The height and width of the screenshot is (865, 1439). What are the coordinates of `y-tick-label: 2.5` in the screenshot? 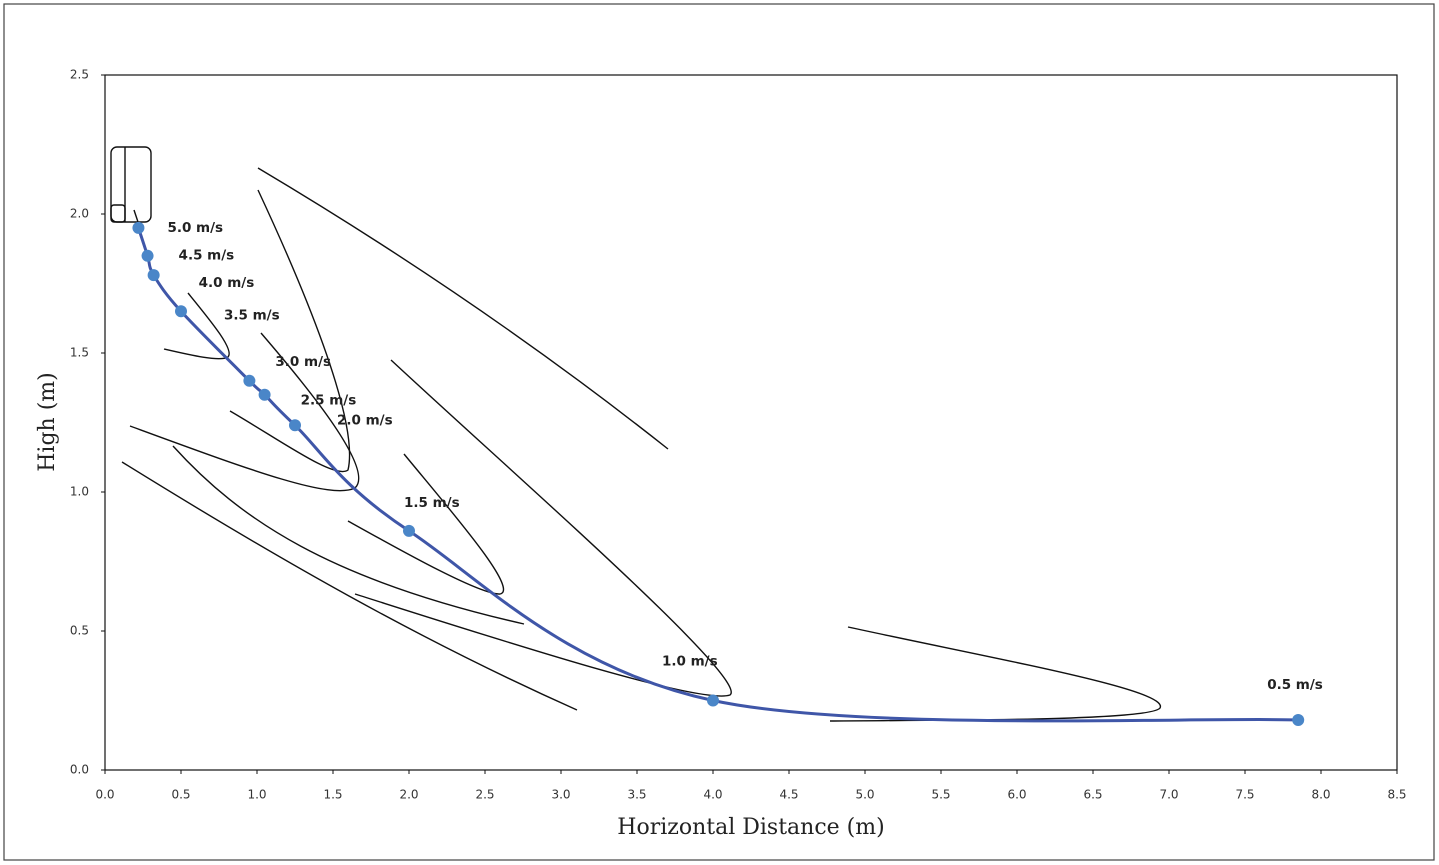 It's located at (79, 75).